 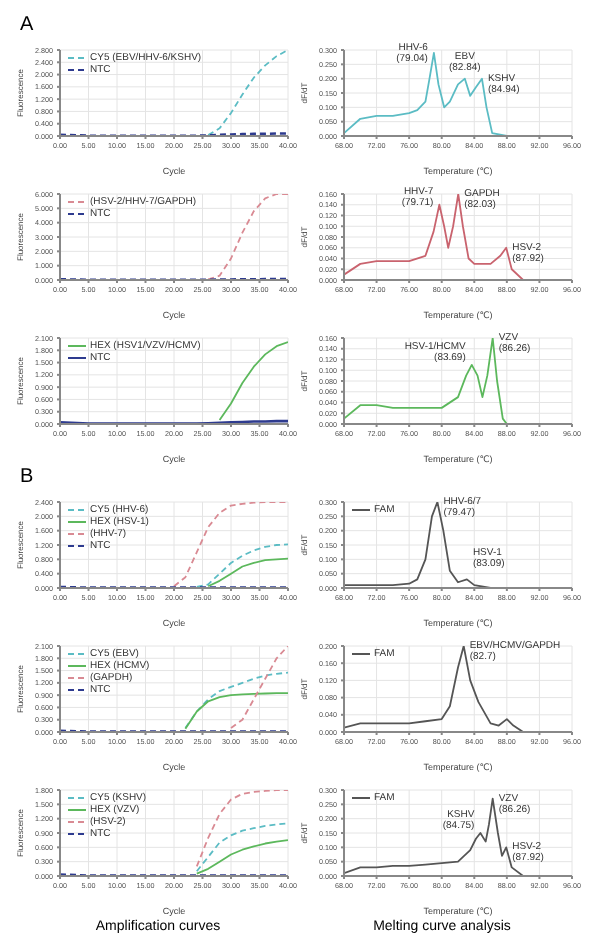 I want to click on chart-title: B, so click(x=27, y=477).